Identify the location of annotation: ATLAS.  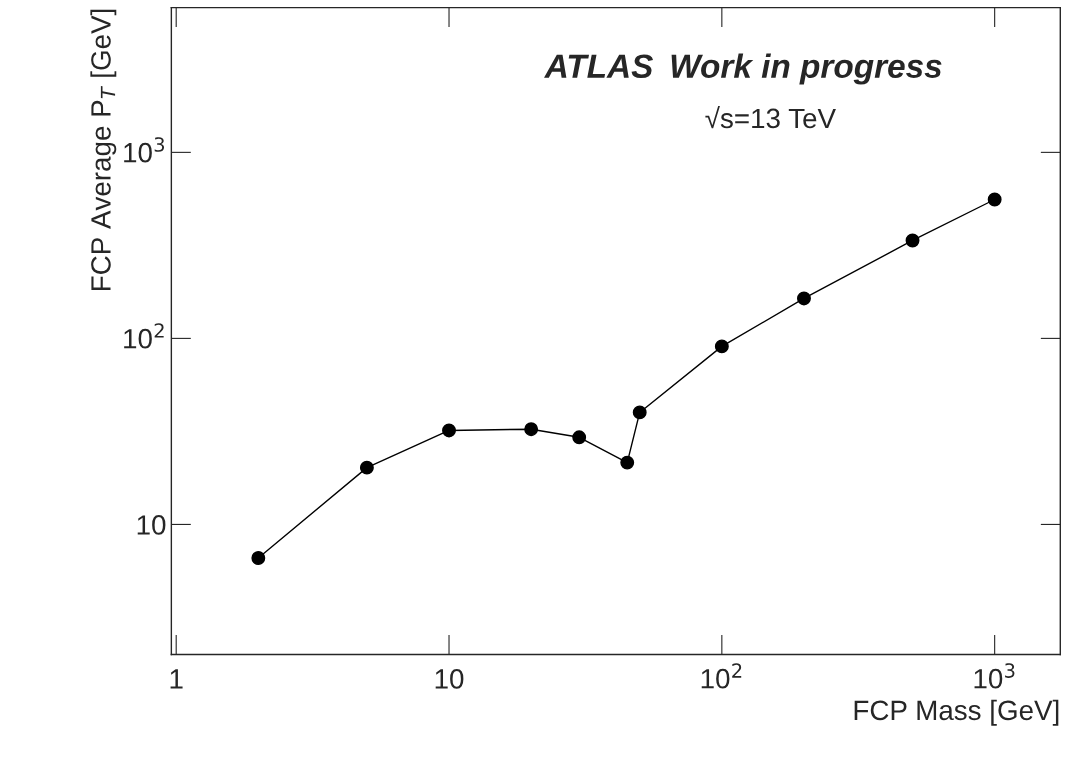
(599, 66).